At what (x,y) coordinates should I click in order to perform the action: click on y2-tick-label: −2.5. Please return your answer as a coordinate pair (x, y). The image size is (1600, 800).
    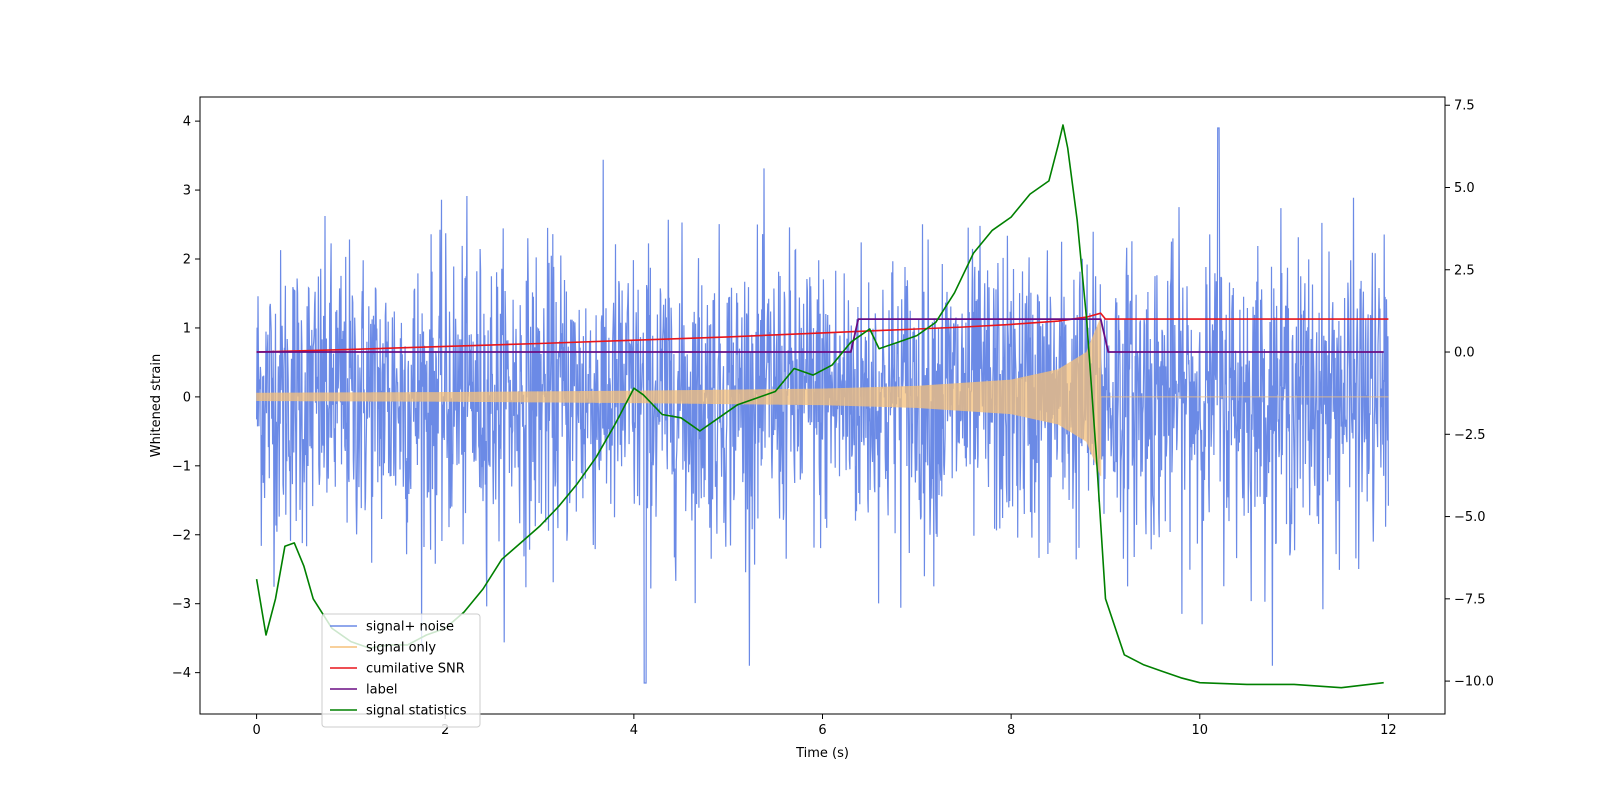
    Looking at the image, I should click on (1470, 435).